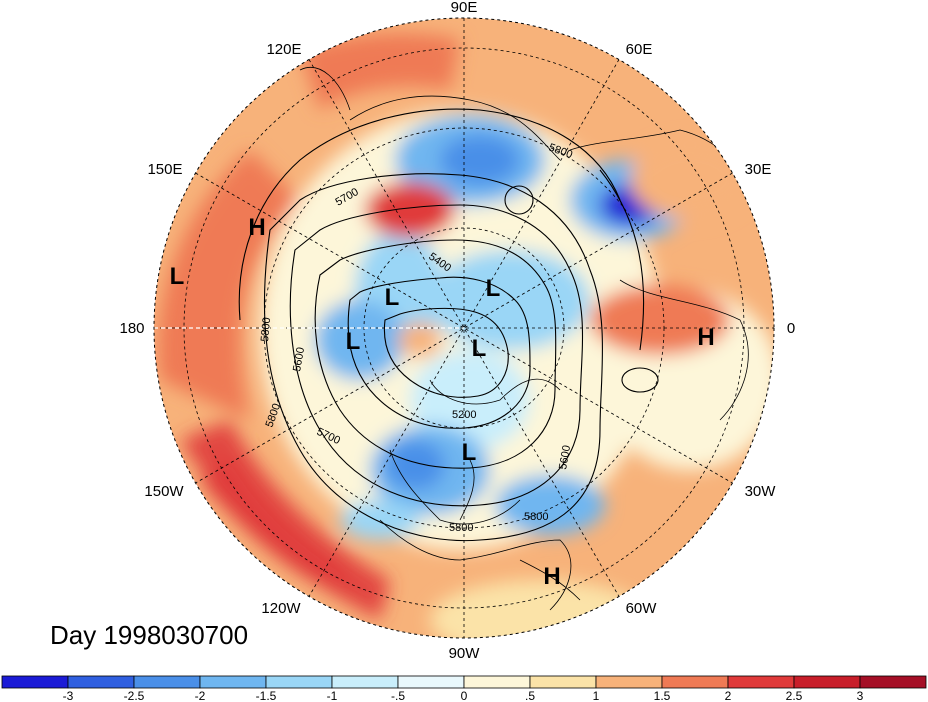 The image size is (928, 702). Describe the element at coordinates (662, 695) in the screenshot. I see `colorbar-tick-label: 1.5` at that location.